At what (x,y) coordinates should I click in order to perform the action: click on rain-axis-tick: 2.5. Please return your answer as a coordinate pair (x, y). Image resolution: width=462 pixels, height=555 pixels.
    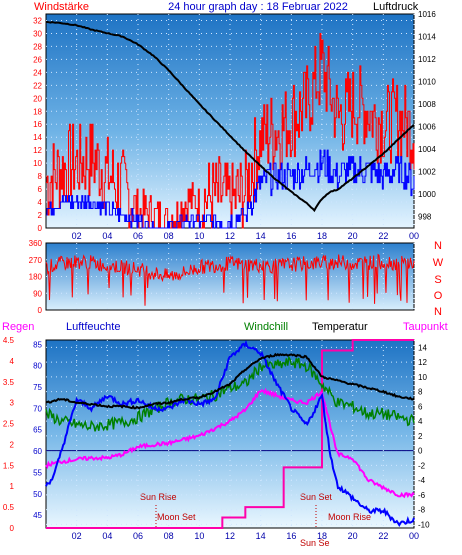
    Looking at the image, I should click on (9, 424).